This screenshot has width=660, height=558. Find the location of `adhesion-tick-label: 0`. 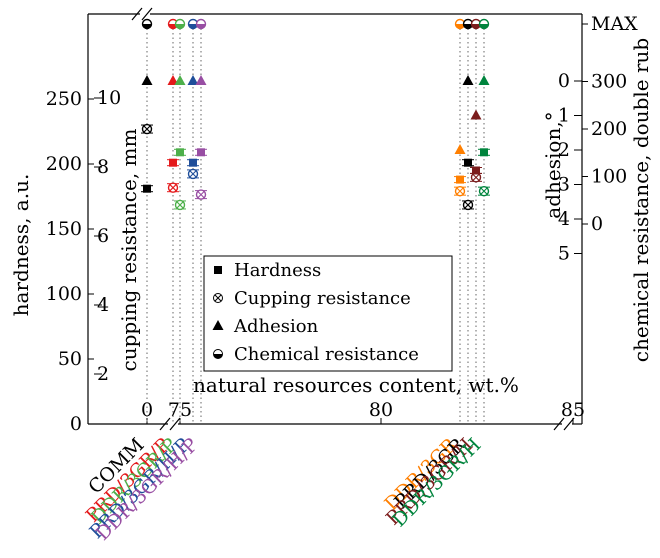

adhesion-tick-label: 0 is located at coordinates (564, 81).